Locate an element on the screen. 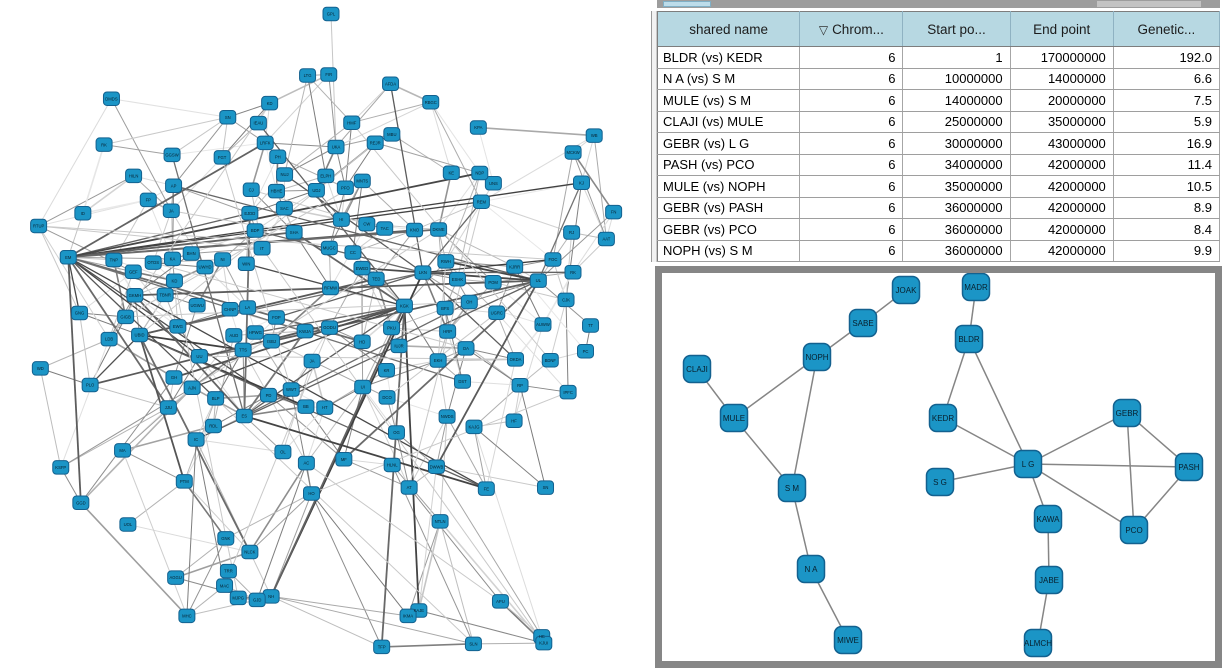 The image size is (1222, 669). filter-icon: ▽ is located at coordinates (823, 29).